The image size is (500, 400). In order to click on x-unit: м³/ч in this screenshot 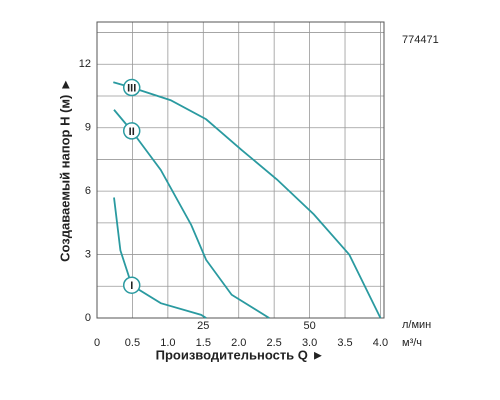, I will do `click(412, 343)`.